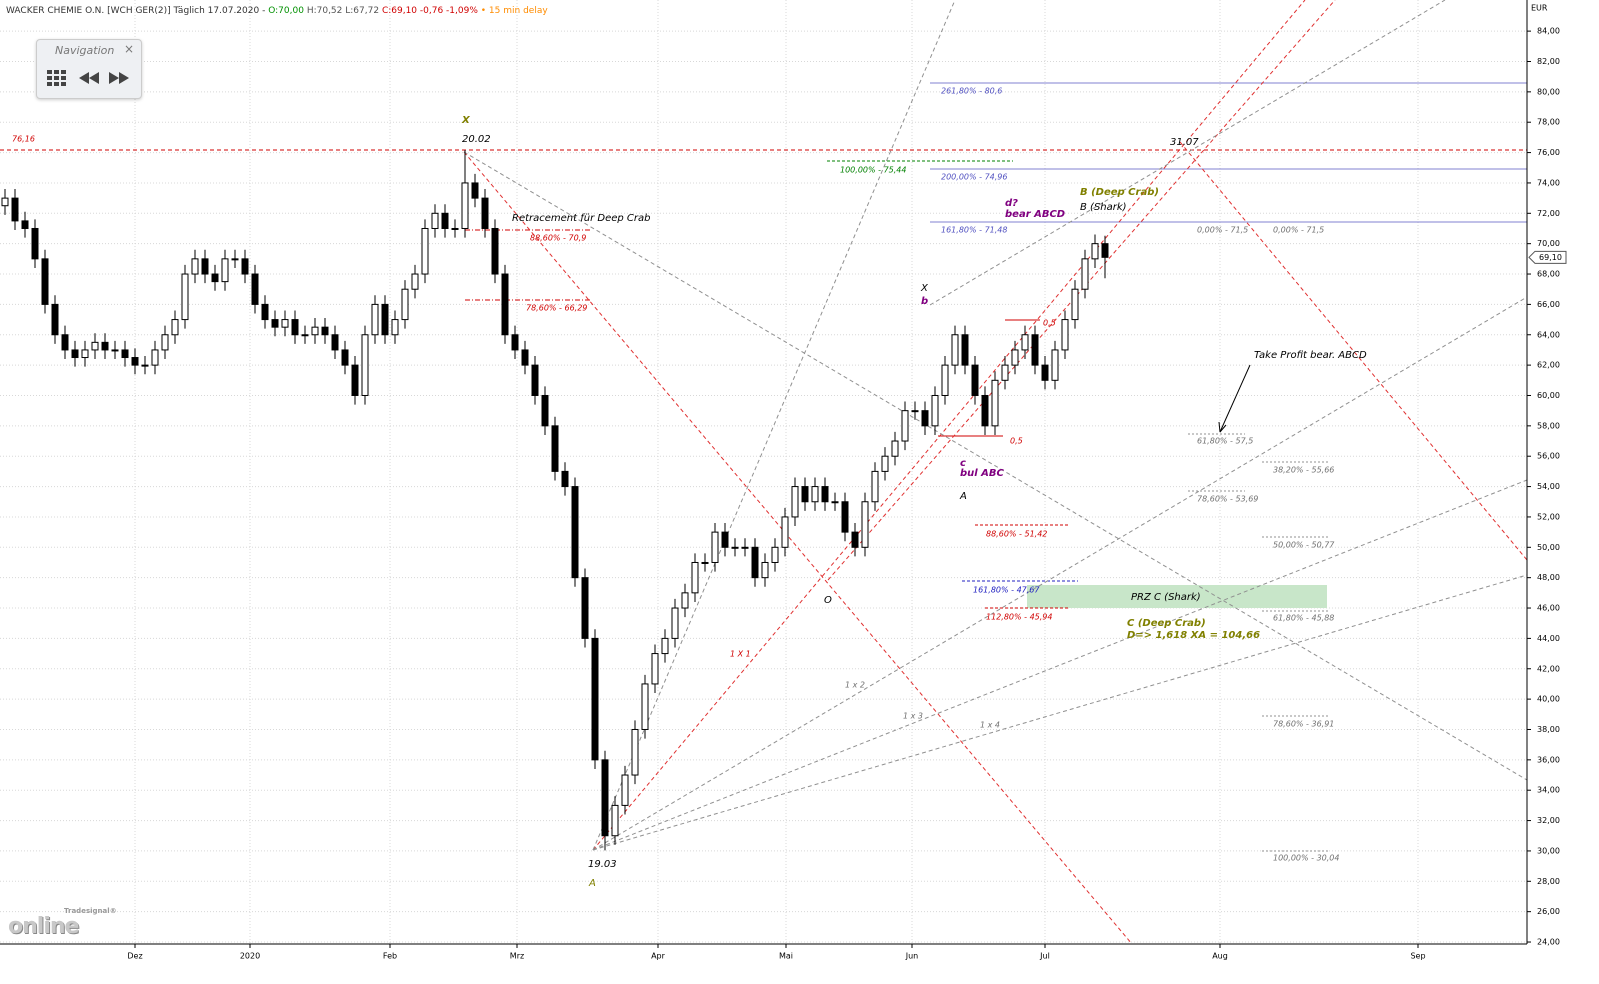  What do you see at coordinates (1548, 182) in the screenshot?
I see `y-tick-label: 74,00` at bounding box center [1548, 182].